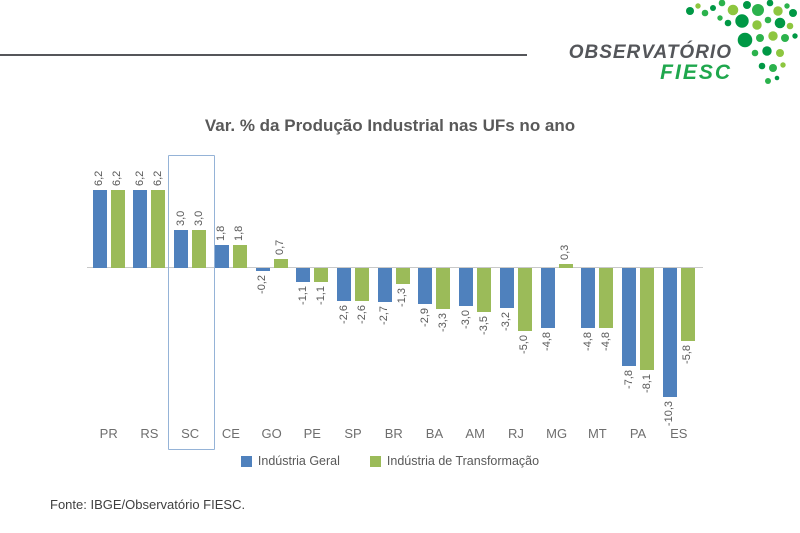 This screenshot has height=533, width=800. Describe the element at coordinates (199, 249) in the screenshot. I see `bar-sc-series1` at that location.